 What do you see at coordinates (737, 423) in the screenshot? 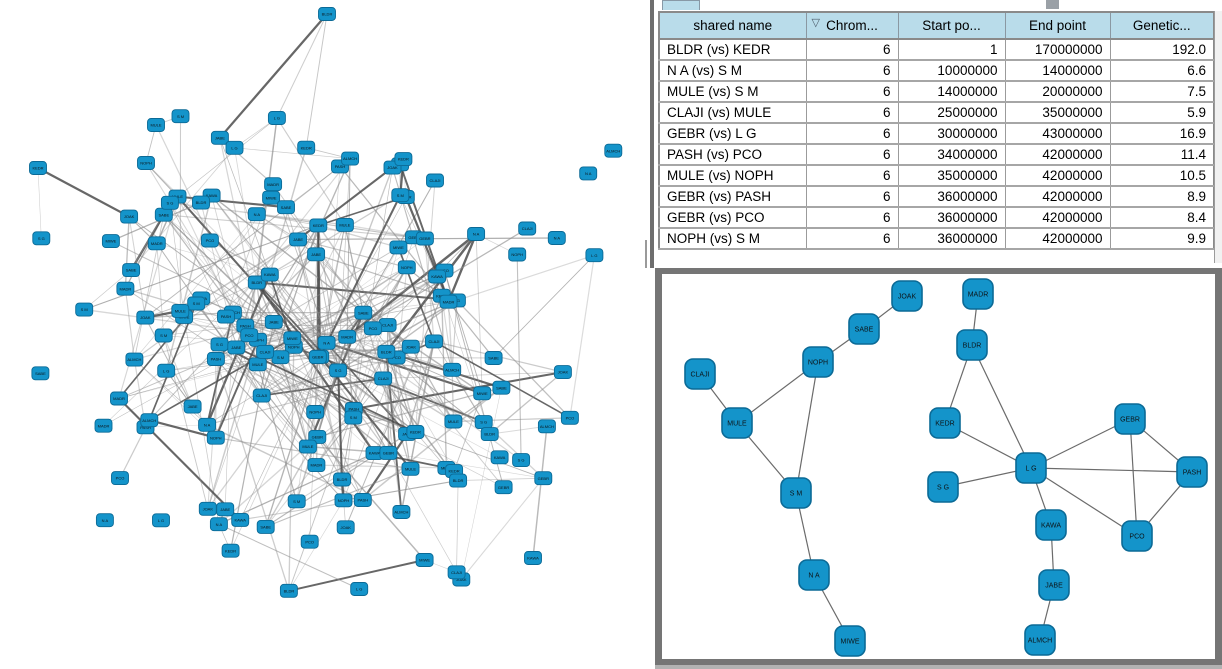
I see `network-node-MULE: MULE` at bounding box center [737, 423].